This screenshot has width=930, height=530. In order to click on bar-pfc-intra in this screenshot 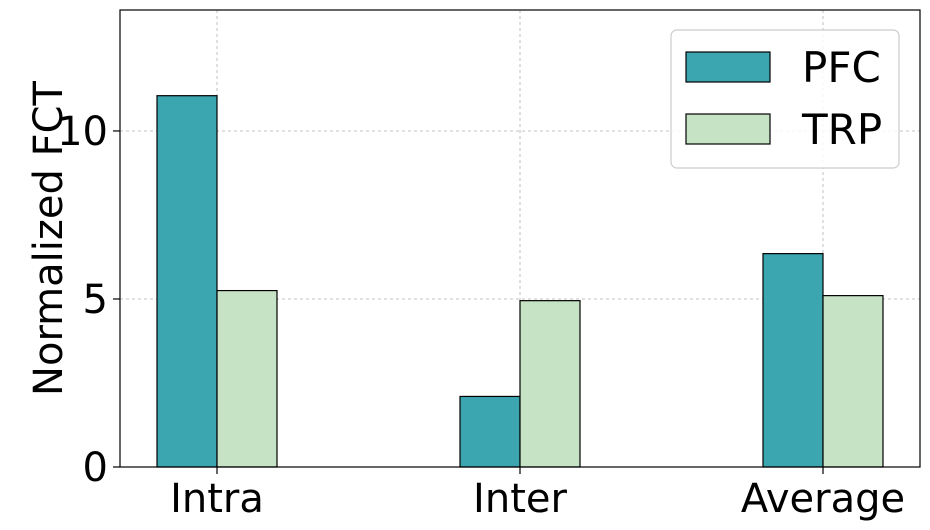, I will do `click(187, 281)`.